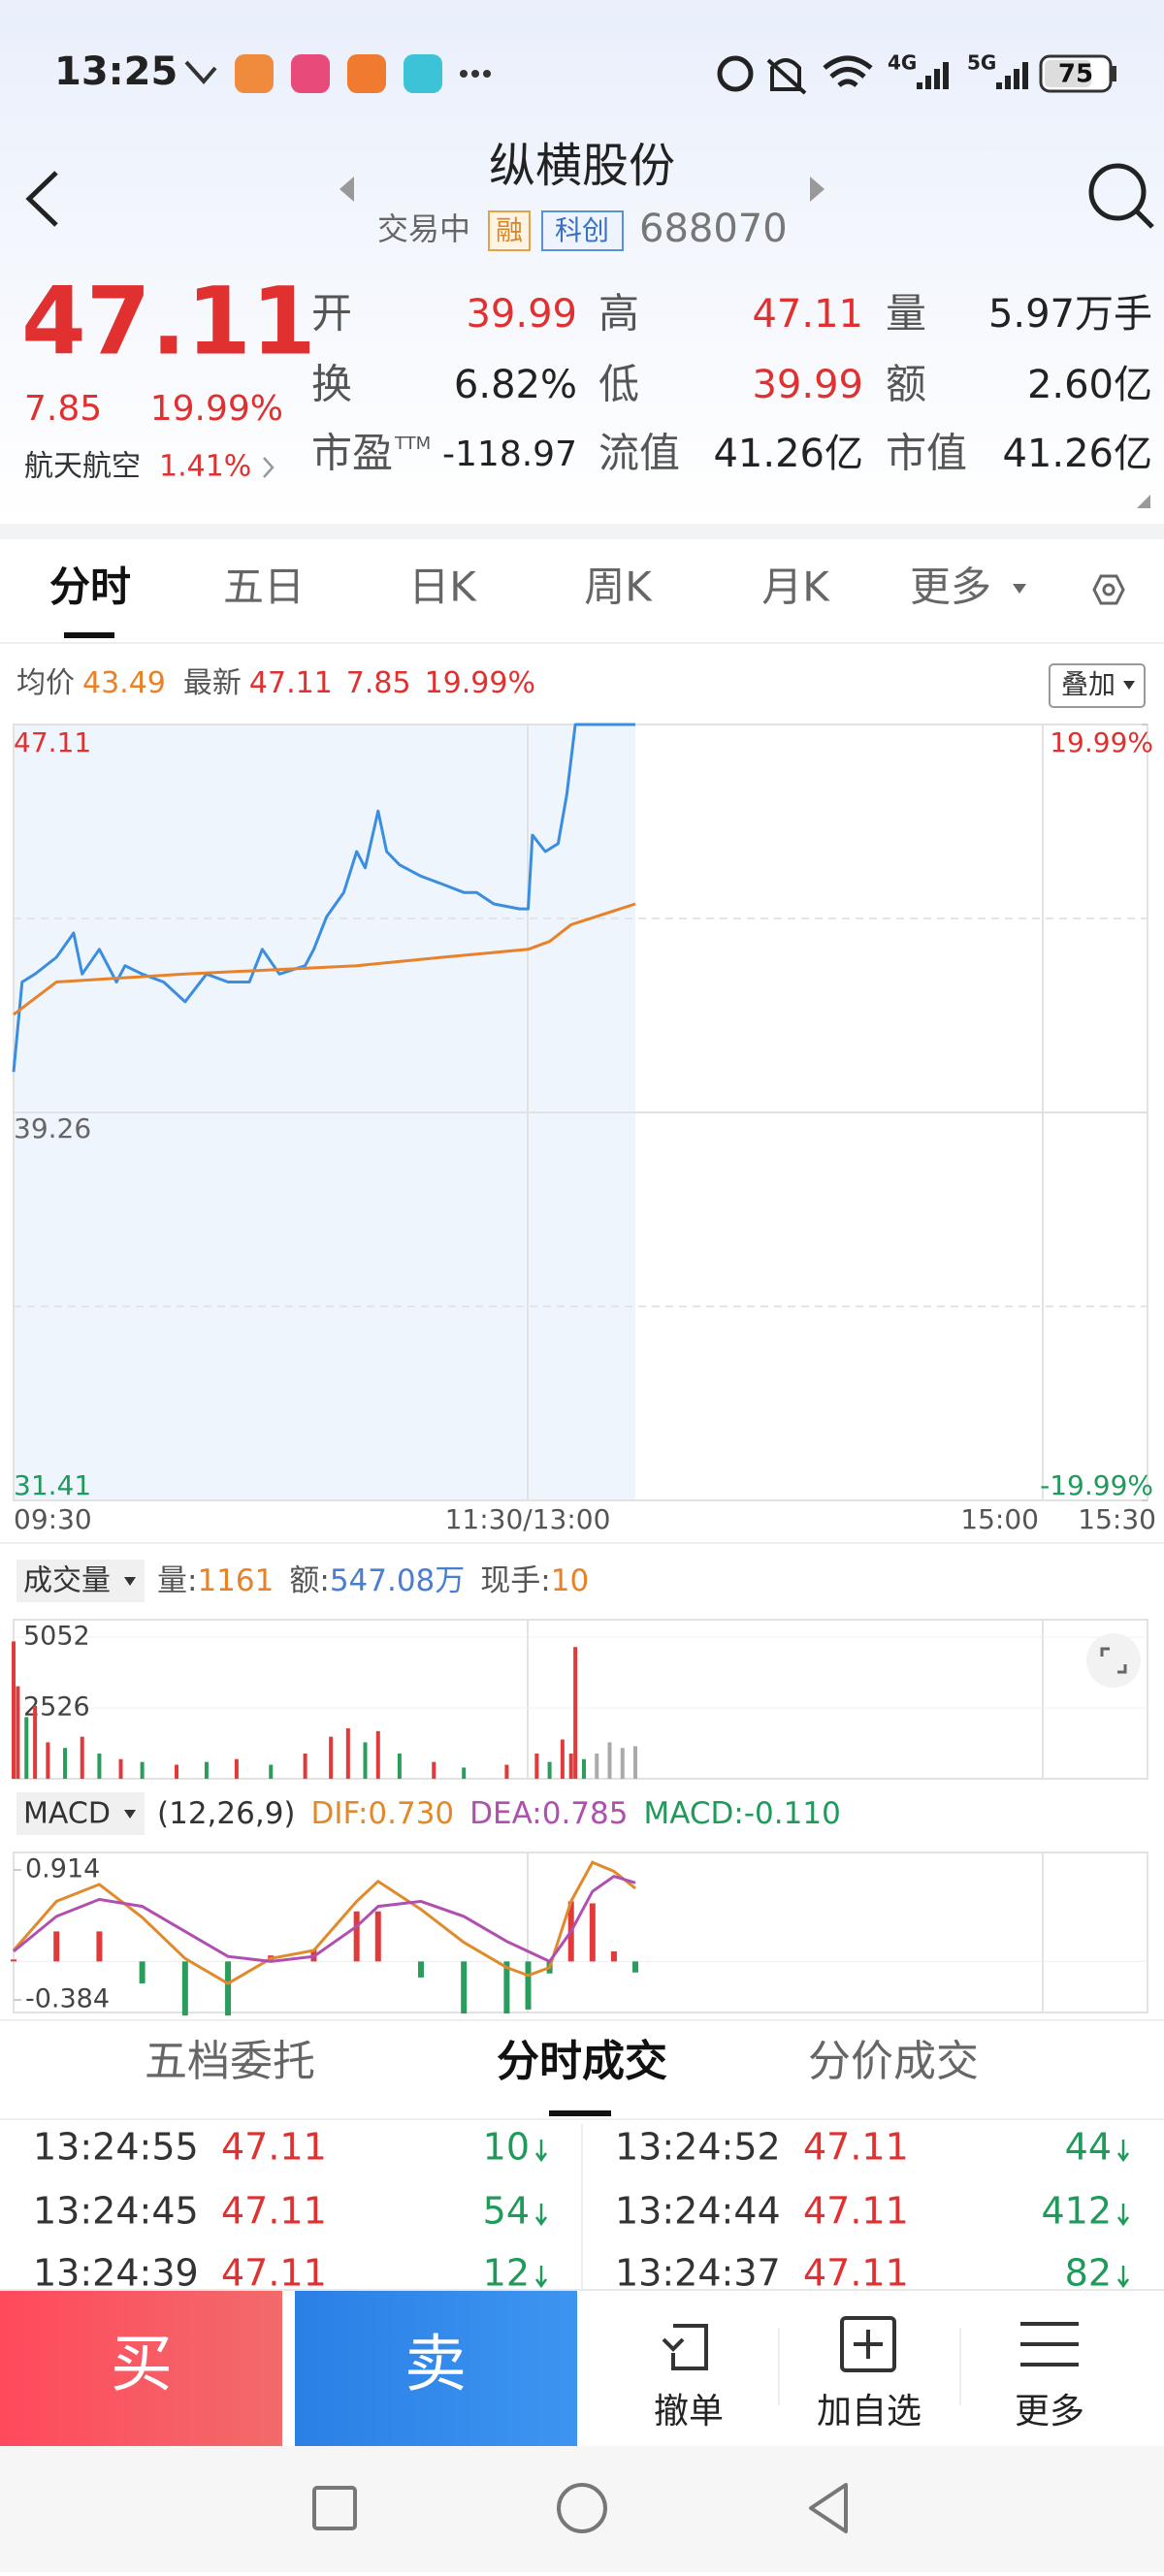 Image resolution: width=1164 pixels, height=2576 pixels. I want to click on stock-name: 纵横股份, so click(582, 166).